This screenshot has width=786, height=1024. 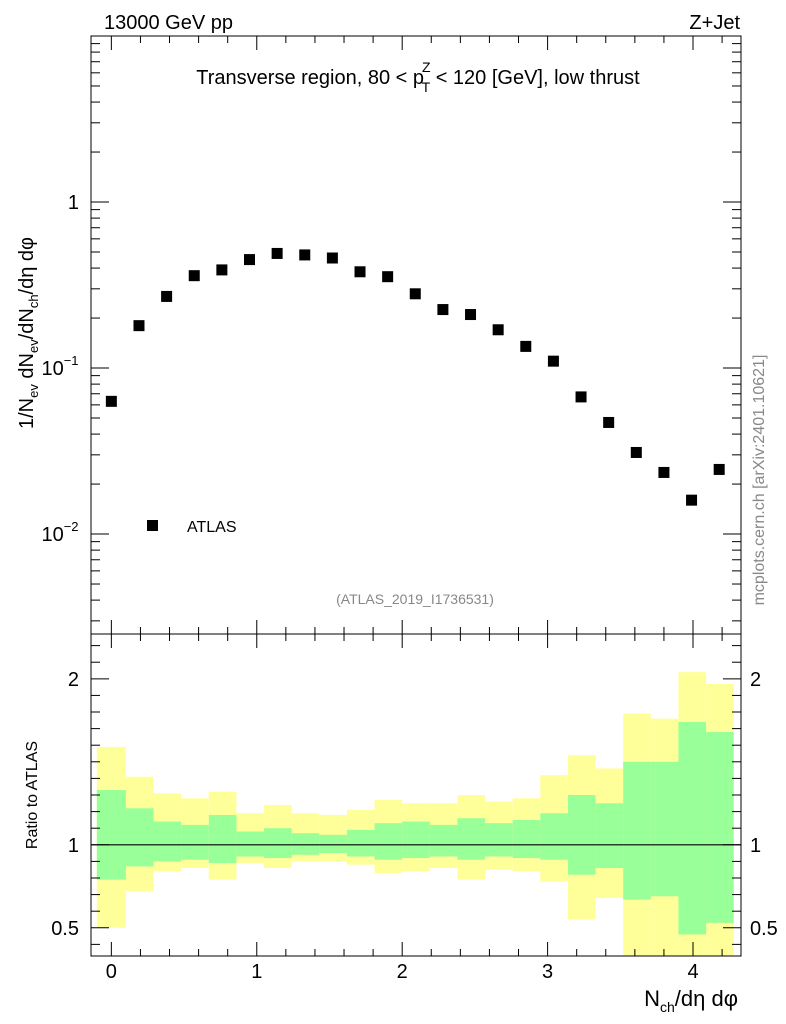 What do you see at coordinates (28, 333) in the screenshot?
I see `main-y-axis-label: 1/Nev dNev/dNch/dη dφ` at bounding box center [28, 333].